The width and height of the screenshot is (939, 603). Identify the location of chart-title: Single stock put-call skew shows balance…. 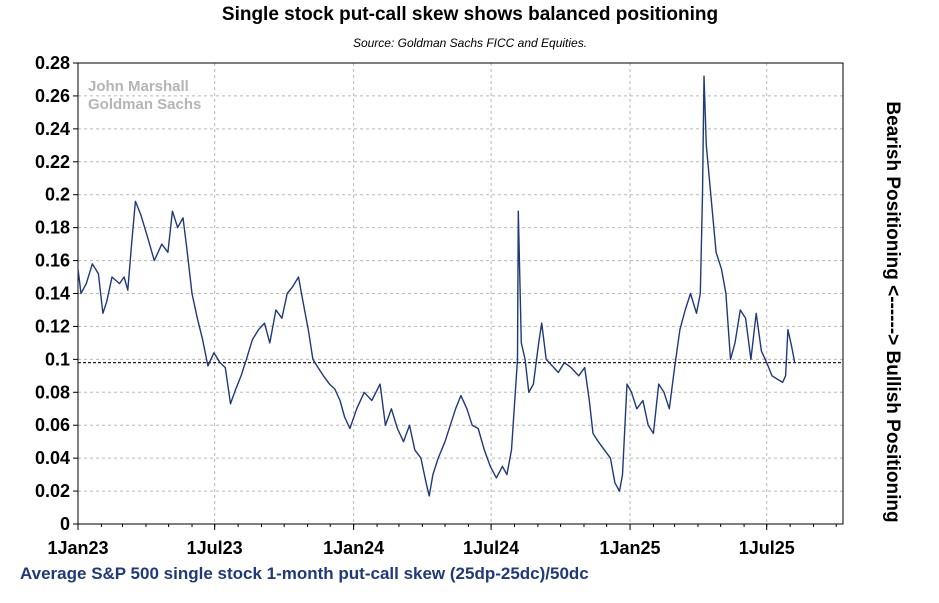
(470, 14).